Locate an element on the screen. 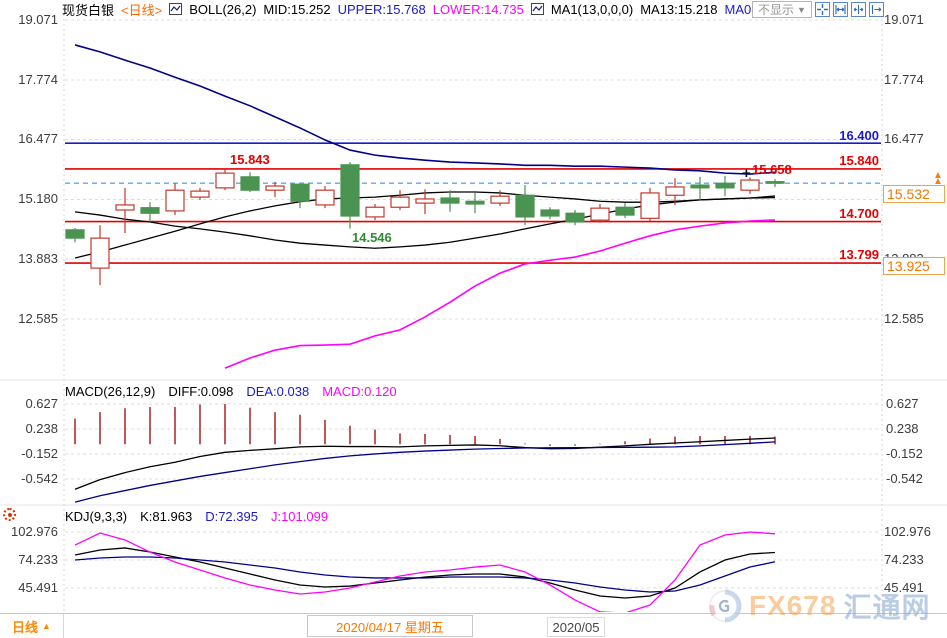 This screenshot has height=638, width=947. ref-price-flag: 13.925 is located at coordinates (914, 266).